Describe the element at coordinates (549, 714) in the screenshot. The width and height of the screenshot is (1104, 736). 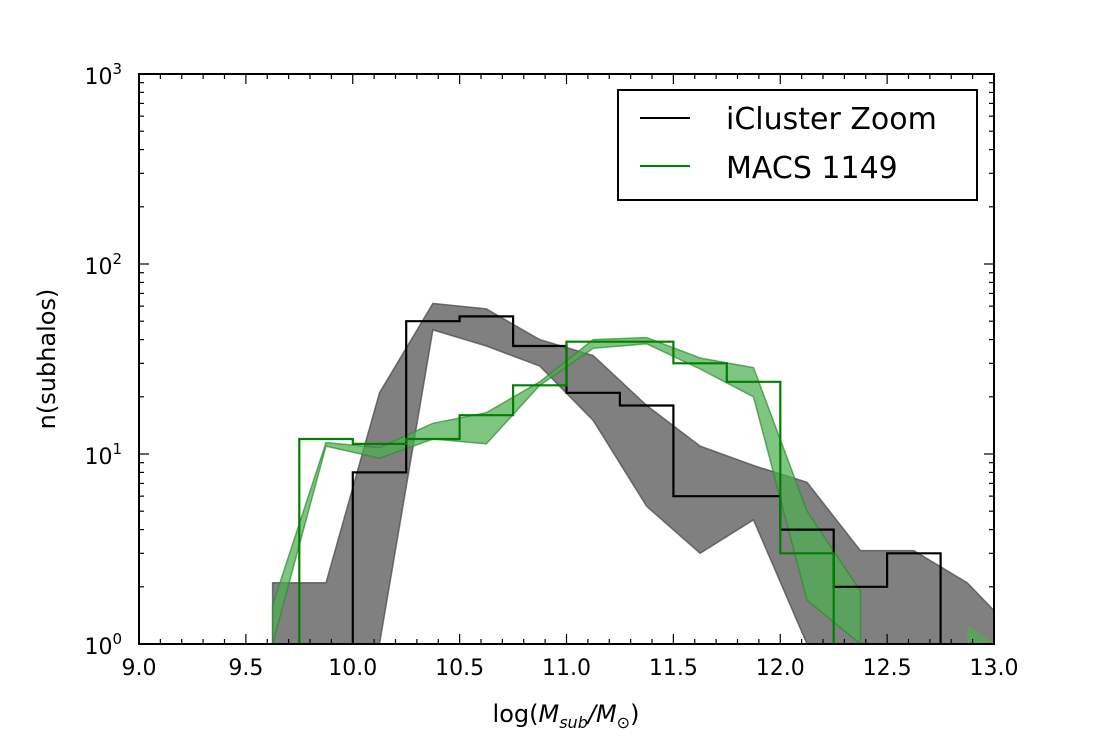
I see `x-axis-title-m1: M` at that location.